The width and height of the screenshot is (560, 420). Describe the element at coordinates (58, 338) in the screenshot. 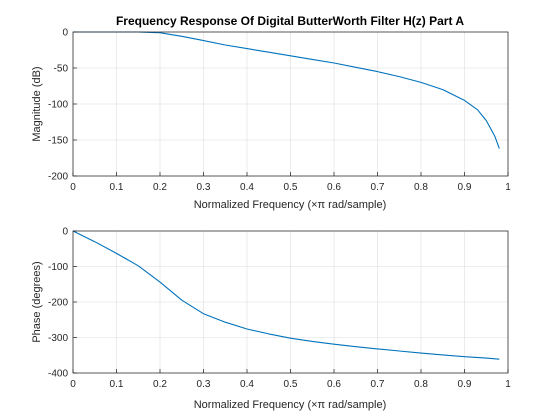

I see `phase-y-tick-label: -300` at that location.